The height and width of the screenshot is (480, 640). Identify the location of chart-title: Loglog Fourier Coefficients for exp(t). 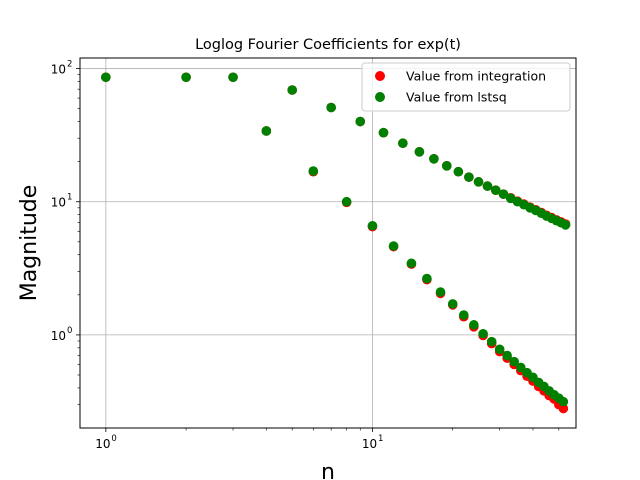
(328, 45).